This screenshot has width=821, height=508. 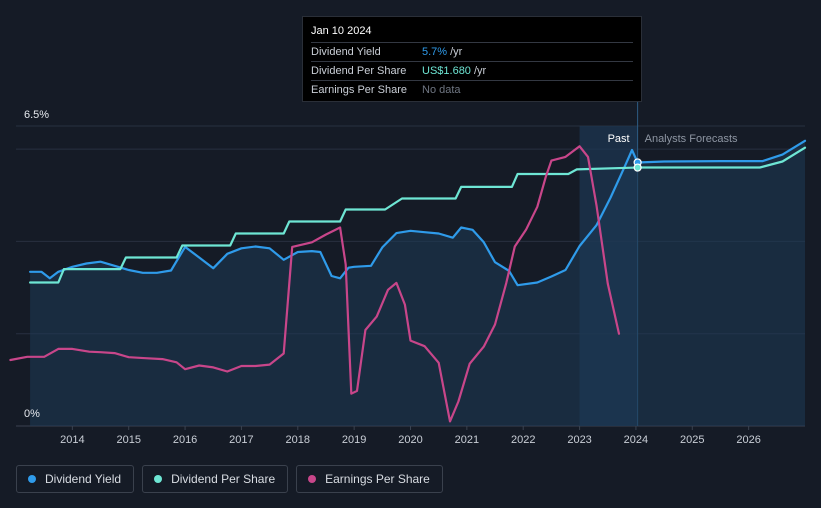 What do you see at coordinates (446, 71) in the screenshot?
I see `tooltip-value: US$1.680` at bounding box center [446, 71].